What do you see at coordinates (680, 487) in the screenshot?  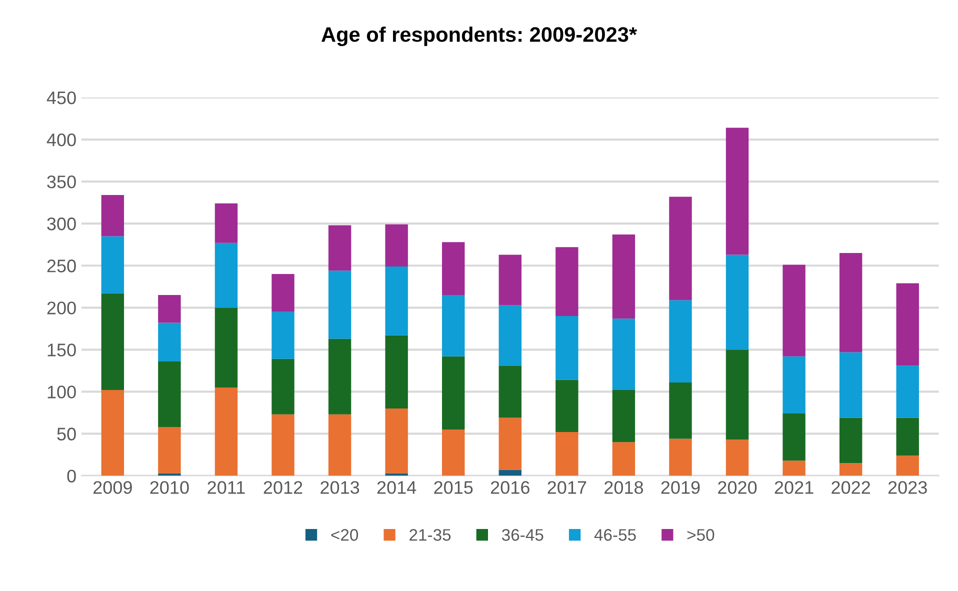 I see `x-tick-label: 2019` at bounding box center [680, 487].